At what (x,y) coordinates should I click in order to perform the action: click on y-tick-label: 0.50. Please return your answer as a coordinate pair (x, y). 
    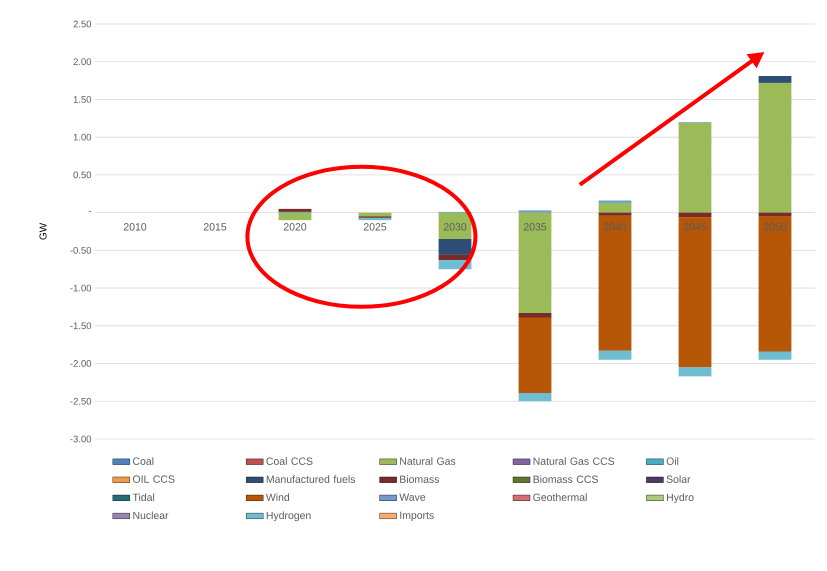
    Looking at the image, I should click on (82, 175).